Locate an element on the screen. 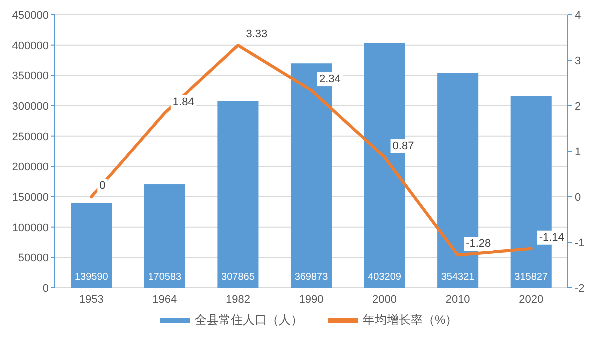 This screenshot has width=605, height=340. y2-tick-label: -2 is located at coordinates (580, 289).